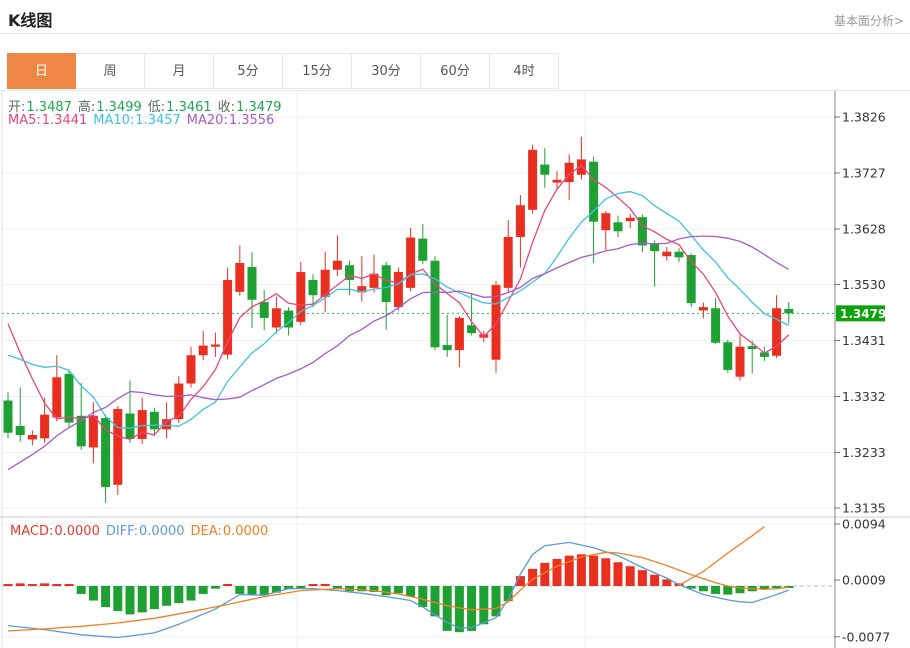 Image resolution: width=910 pixels, height=648 pixels. Describe the element at coordinates (114, 120) in the screenshot. I see `maro-label-1: MA10:` at that location.